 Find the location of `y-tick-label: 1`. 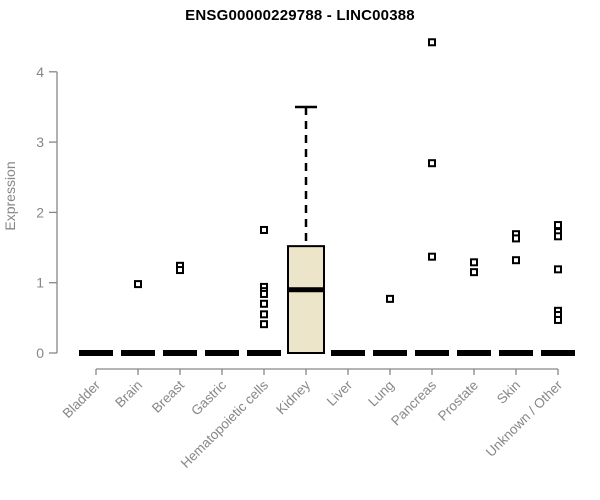

y-tick-label: 1 is located at coordinates (40, 283).